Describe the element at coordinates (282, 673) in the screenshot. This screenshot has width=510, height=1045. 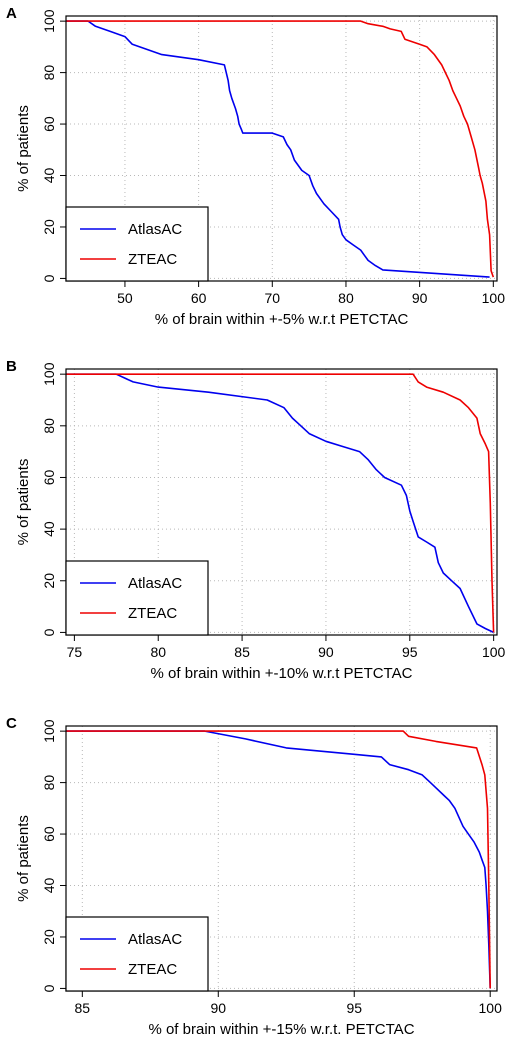
I see `x-axis-label: % of brain within +-10% w.r.t PETCTAC` at that location.